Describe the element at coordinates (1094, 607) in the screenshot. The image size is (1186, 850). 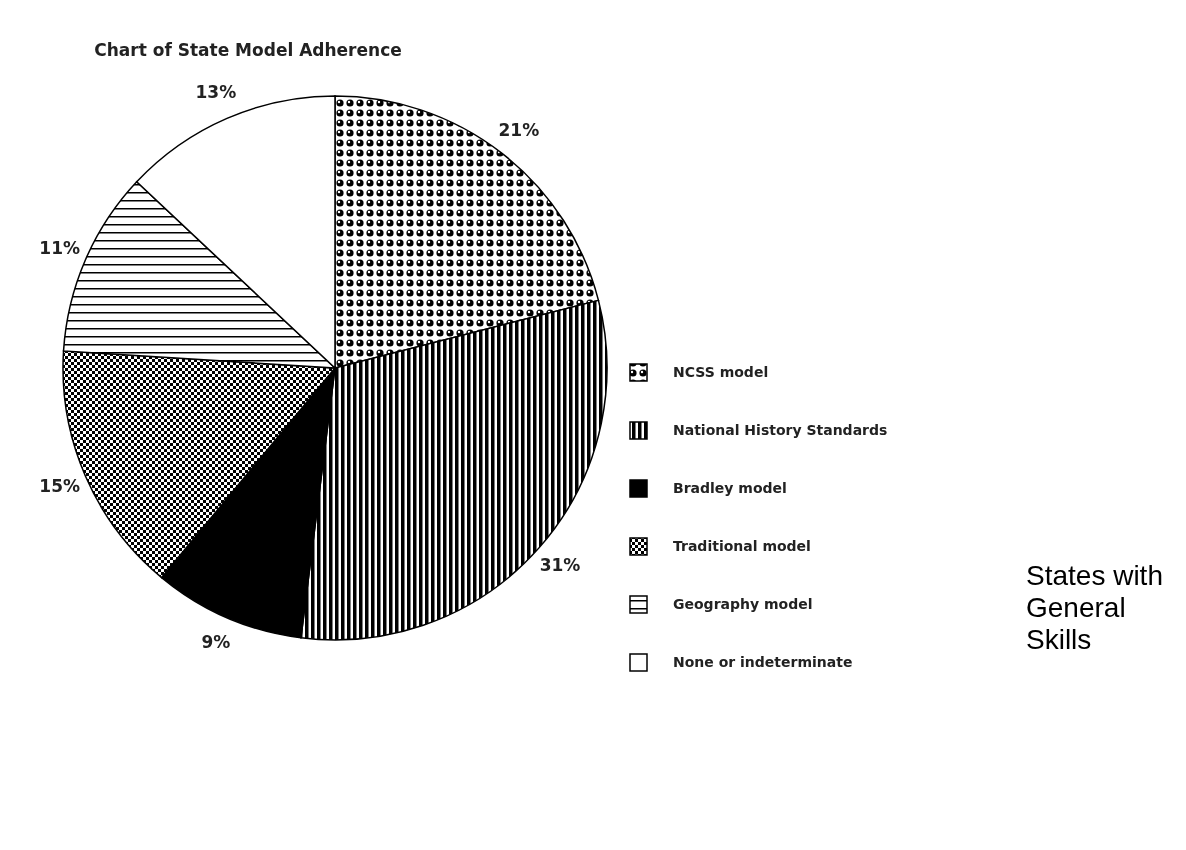
I see `text: States with General Skills` at that location.